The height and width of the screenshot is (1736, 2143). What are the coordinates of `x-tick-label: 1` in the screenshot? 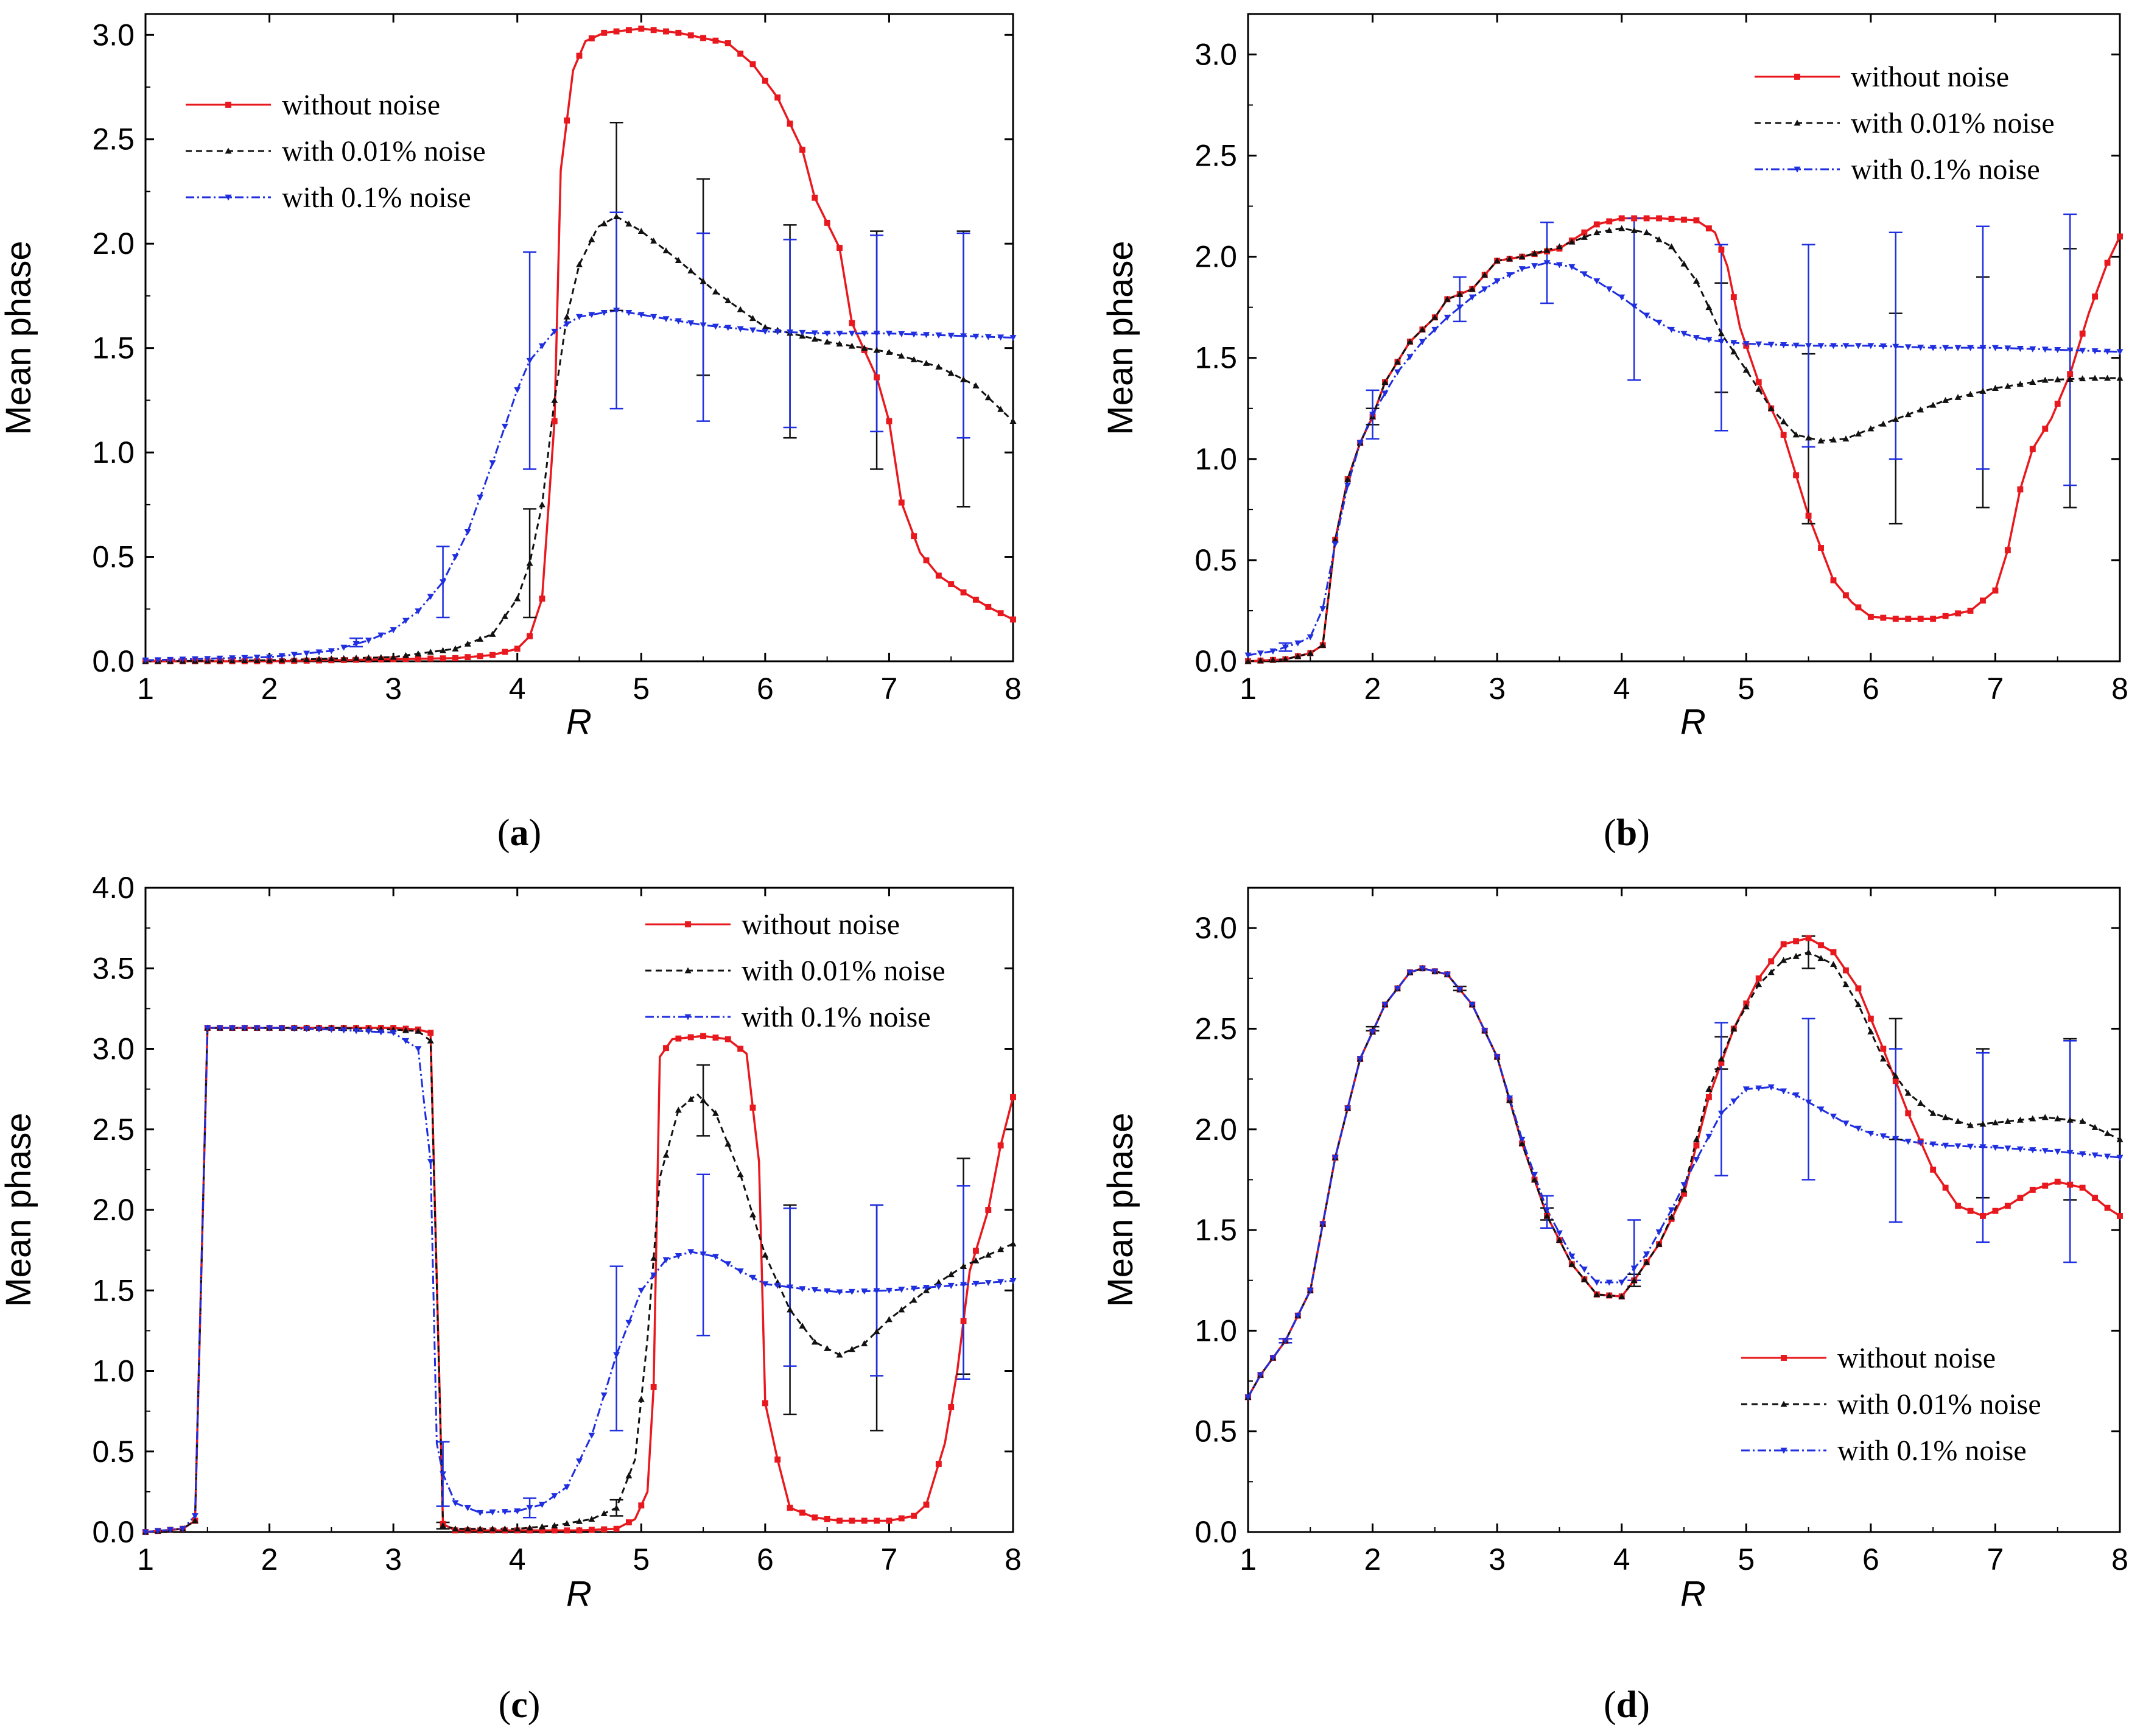 It's located at (1248, 1559).